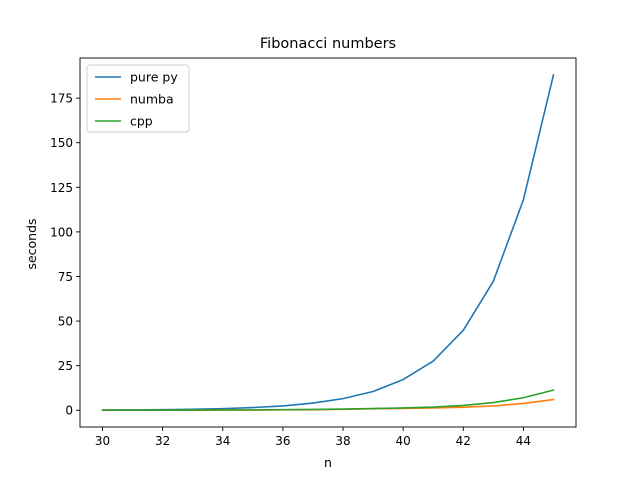 The height and width of the screenshot is (480, 640). What do you see at coordinates (152, 99) in the screenshot?
I see `legend-label: numba` at bounding box center [152, 99].